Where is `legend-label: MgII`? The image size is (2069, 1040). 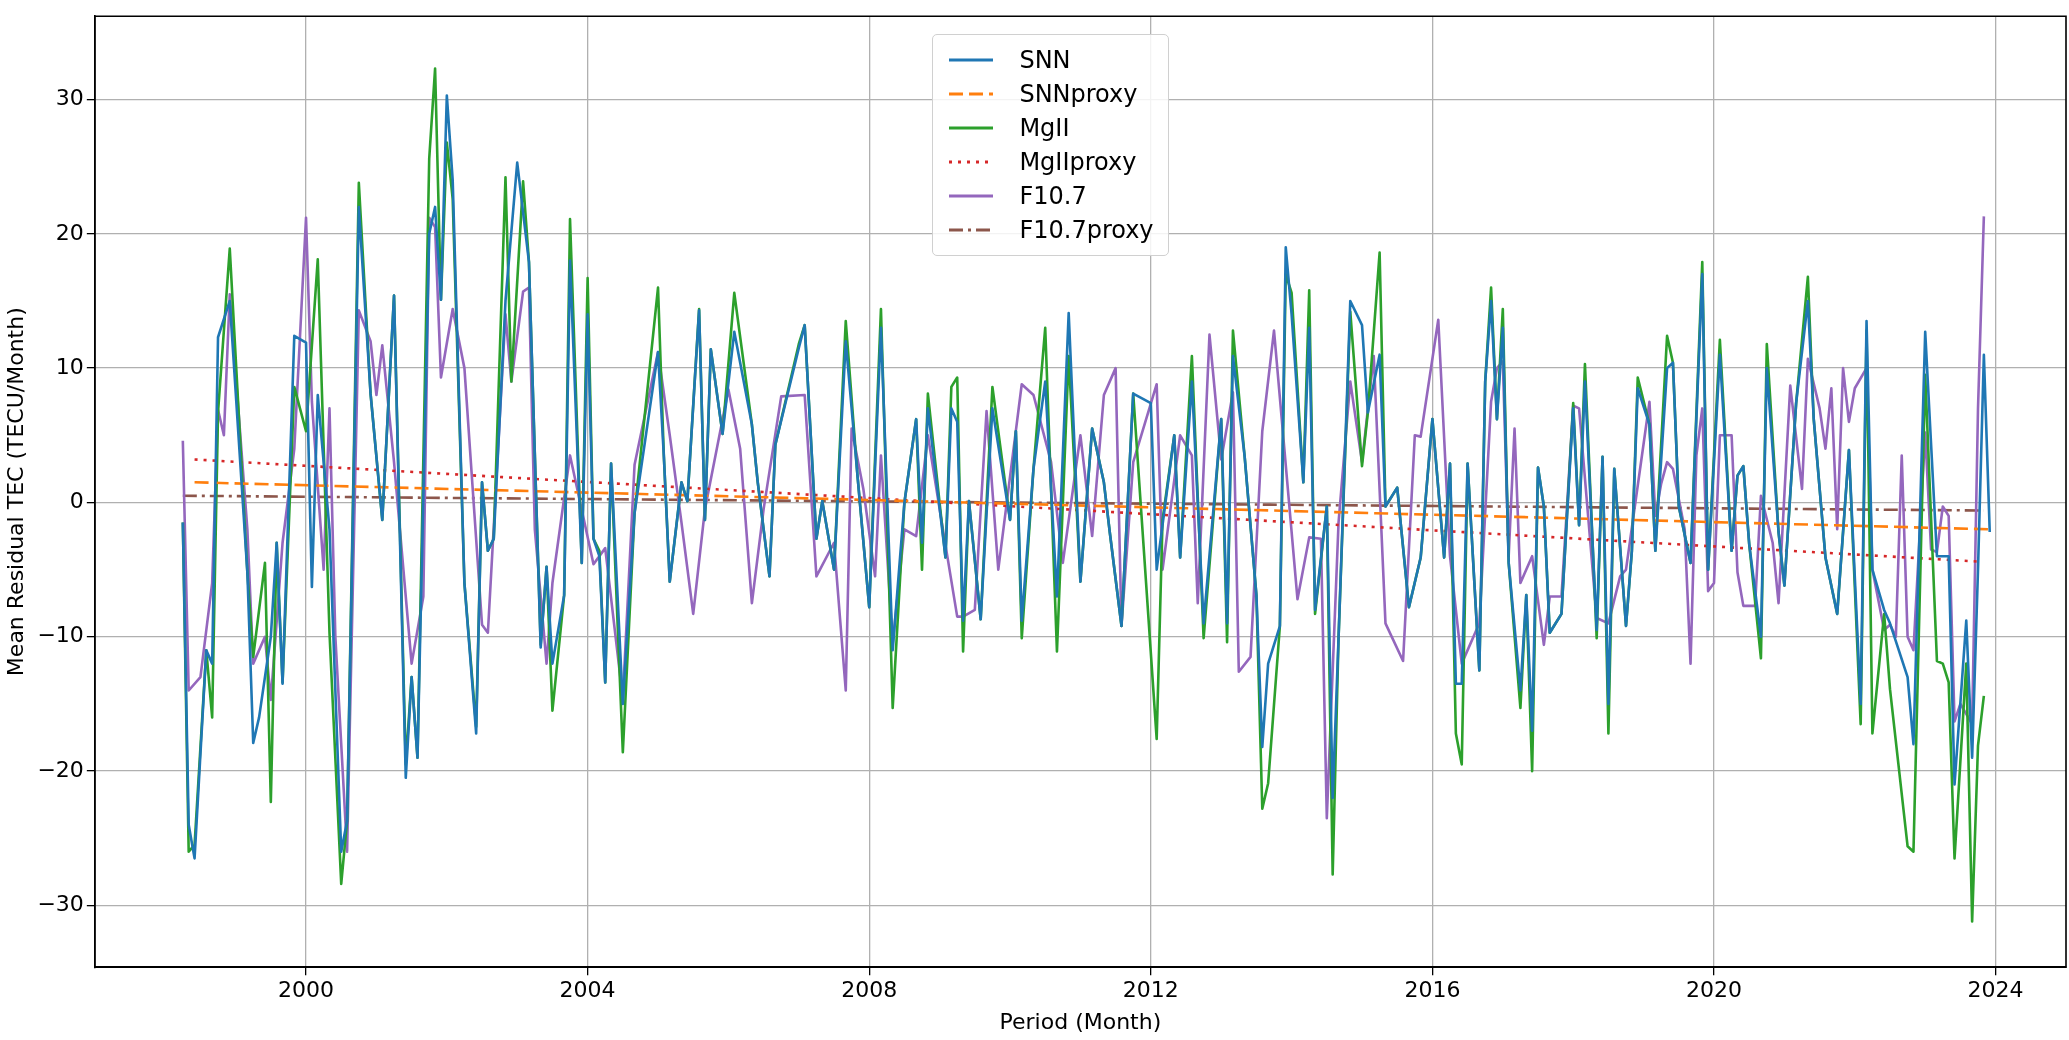 legend-label: MgII is located at coordinates (1044, 128).